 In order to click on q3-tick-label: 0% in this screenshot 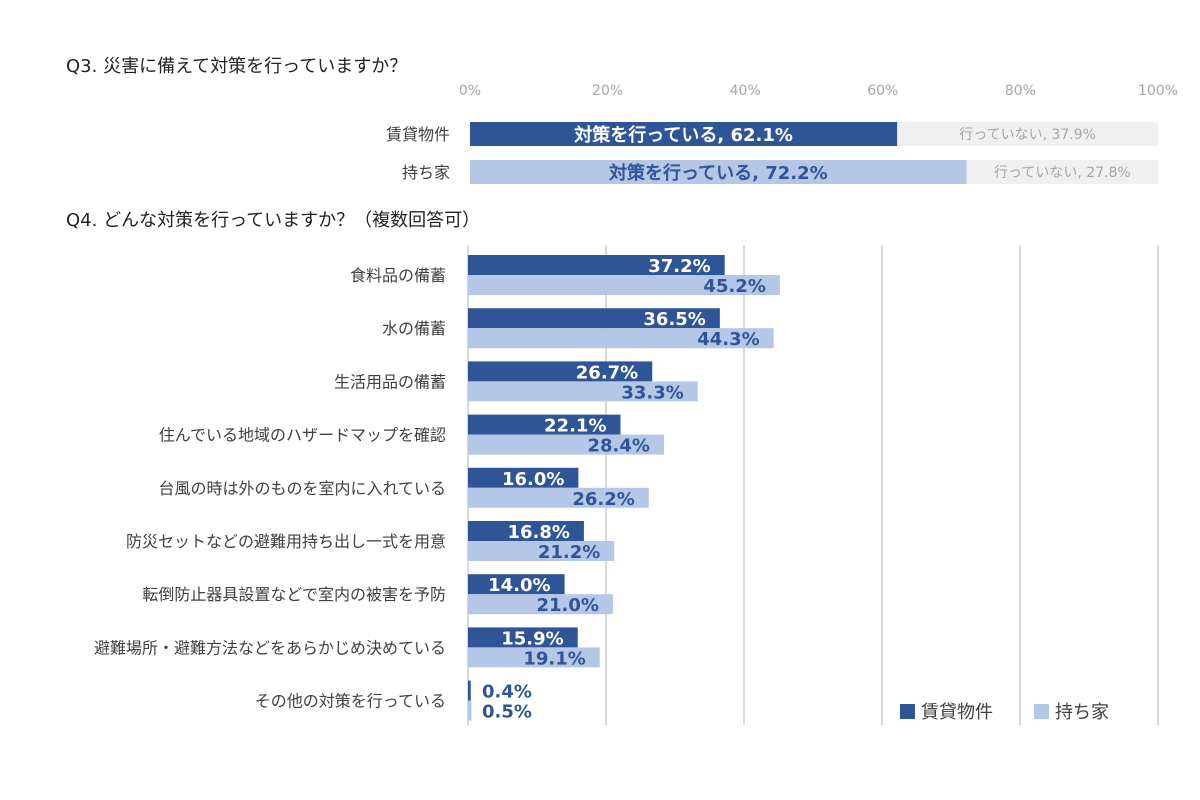, I will do `click(470, 91)`.